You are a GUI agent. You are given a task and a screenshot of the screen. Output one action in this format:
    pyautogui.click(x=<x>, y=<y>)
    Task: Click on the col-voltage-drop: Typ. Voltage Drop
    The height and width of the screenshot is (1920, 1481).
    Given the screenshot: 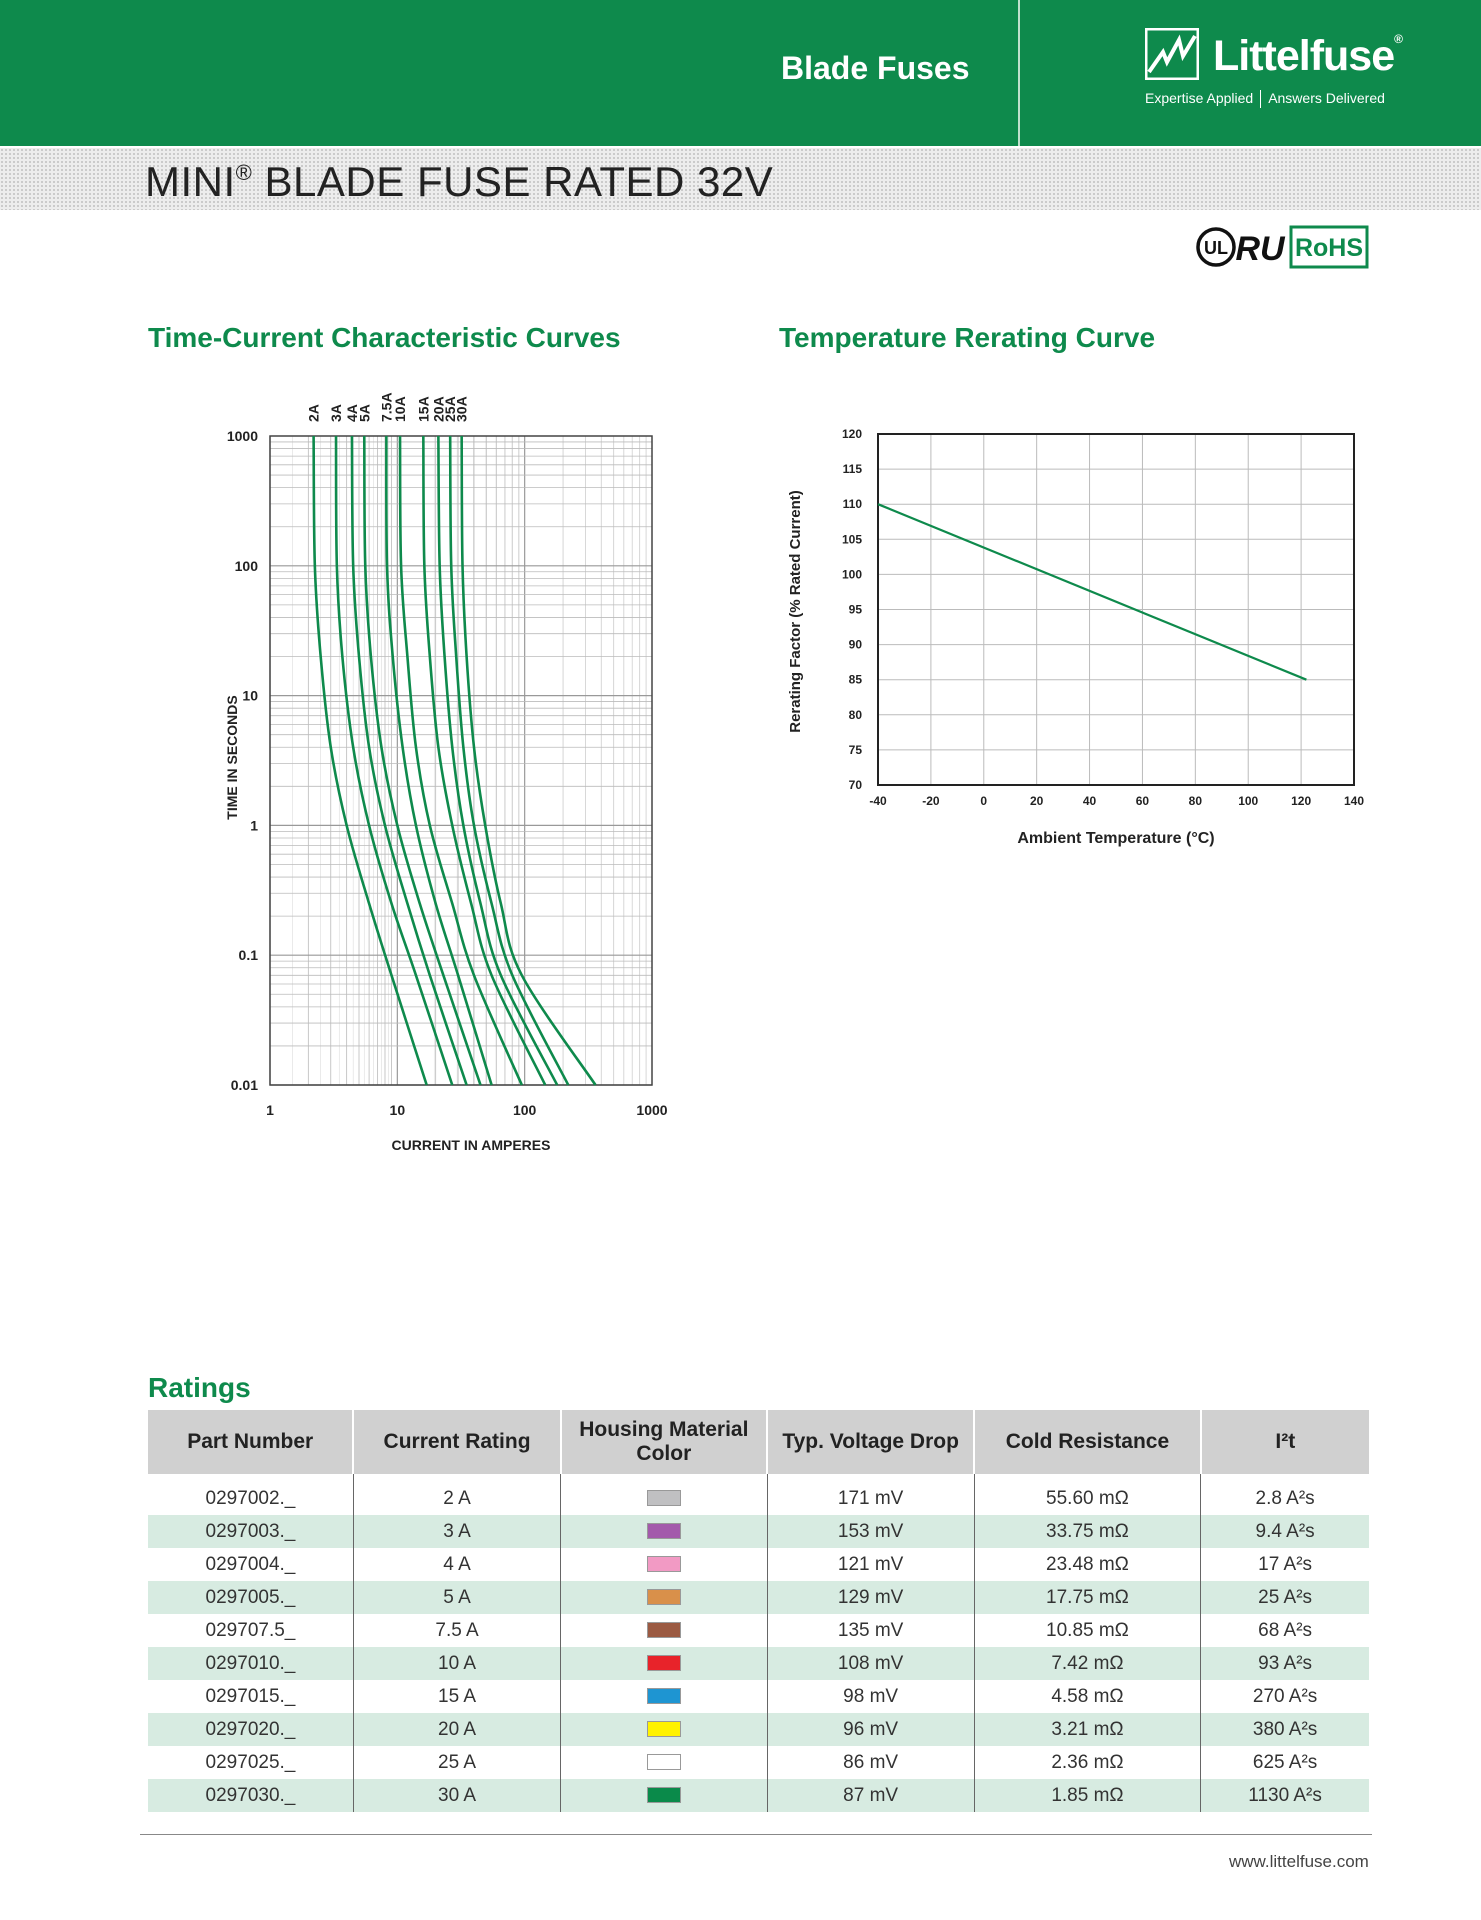 What is the action you would take?
    pyautogui.click(x=870, y=1442)
    